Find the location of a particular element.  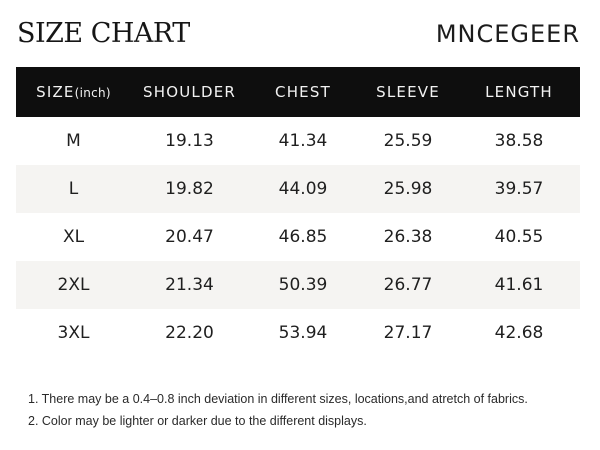

cell-length: 39.57 is located at coordinates (519, 189).